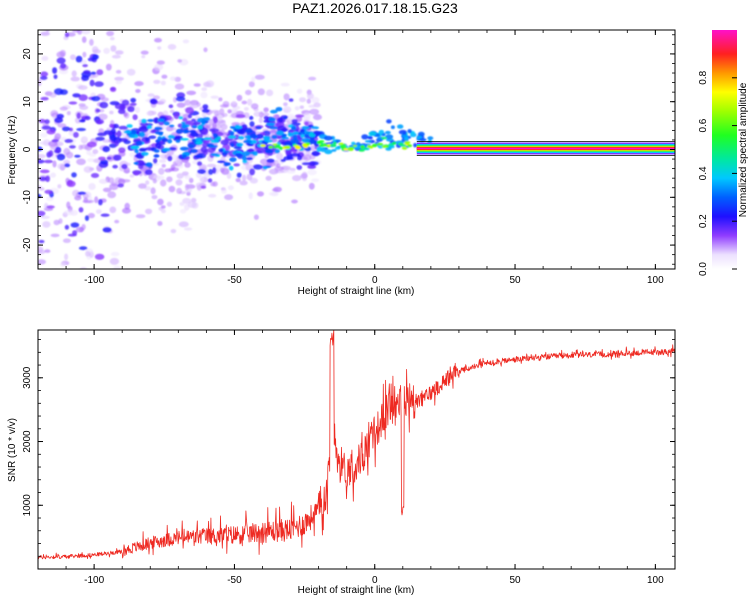 The width and height of the screenshot is (750, 600). What do you see at coordinates (515, 280) in the screenshot?
I see `x-tick-label: 50` at bounding box center [515, 280].